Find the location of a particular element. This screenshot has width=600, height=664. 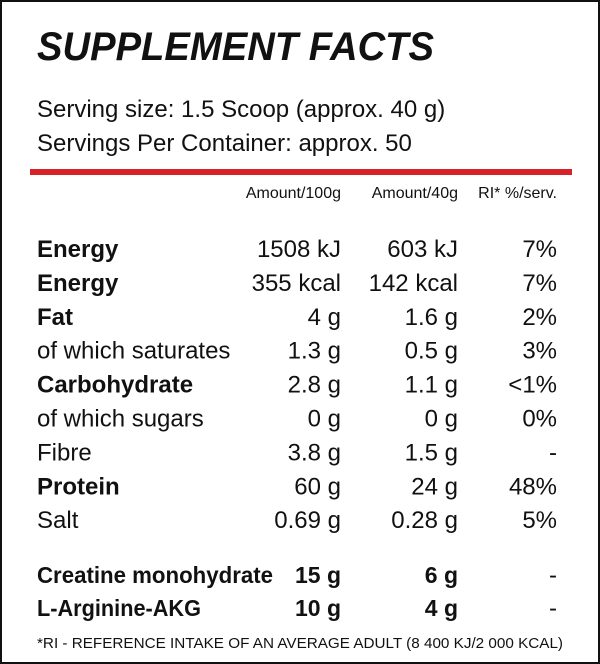

row-value: 3.8 g is located at coordinates (314, 452).